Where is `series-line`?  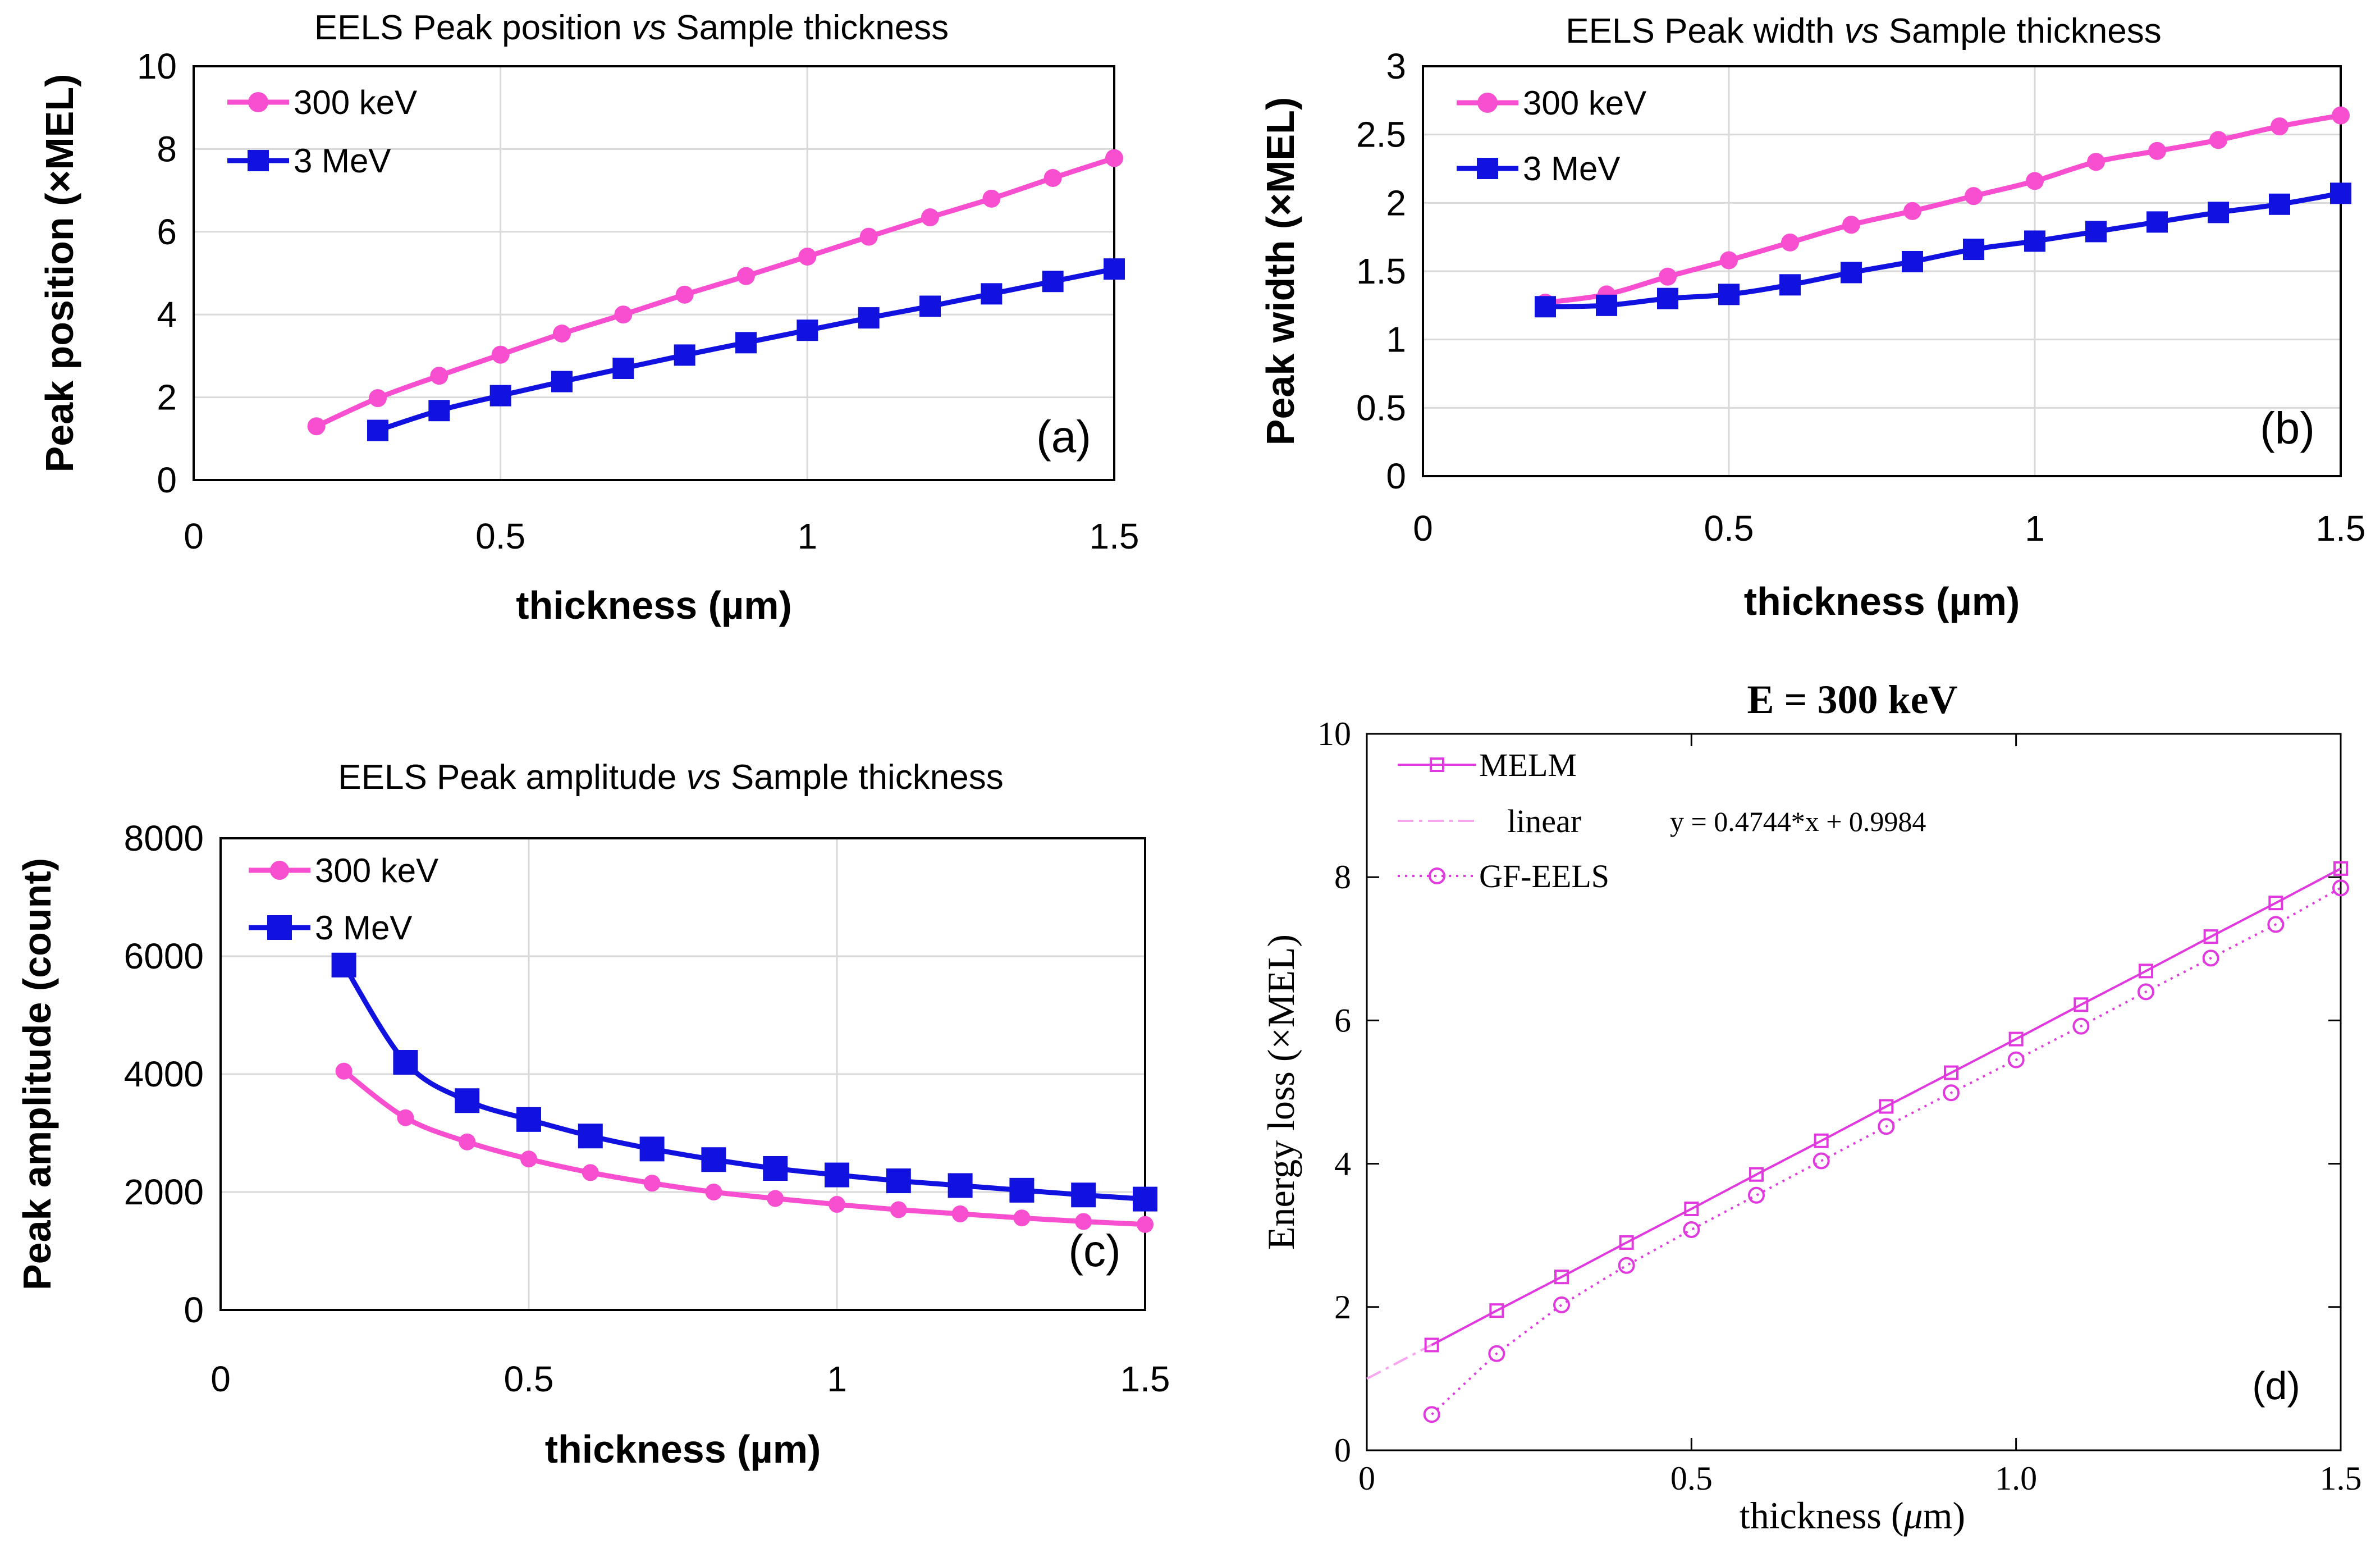
series-line is located at coordinates (1886, 1151).